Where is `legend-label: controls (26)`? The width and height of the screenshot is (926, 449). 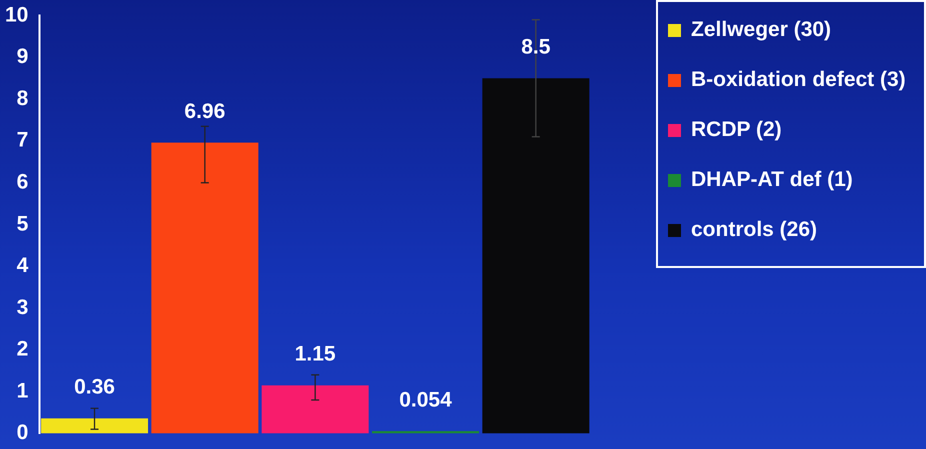 legend-label: controls (26) is located at coordinates (754, 230).